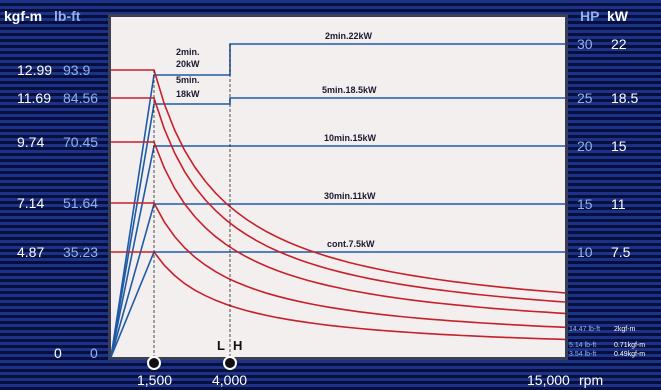 The width and height of the screenshot is (661, 390). I want to click on kgfm-tick: 9.74, so click(31, 142).